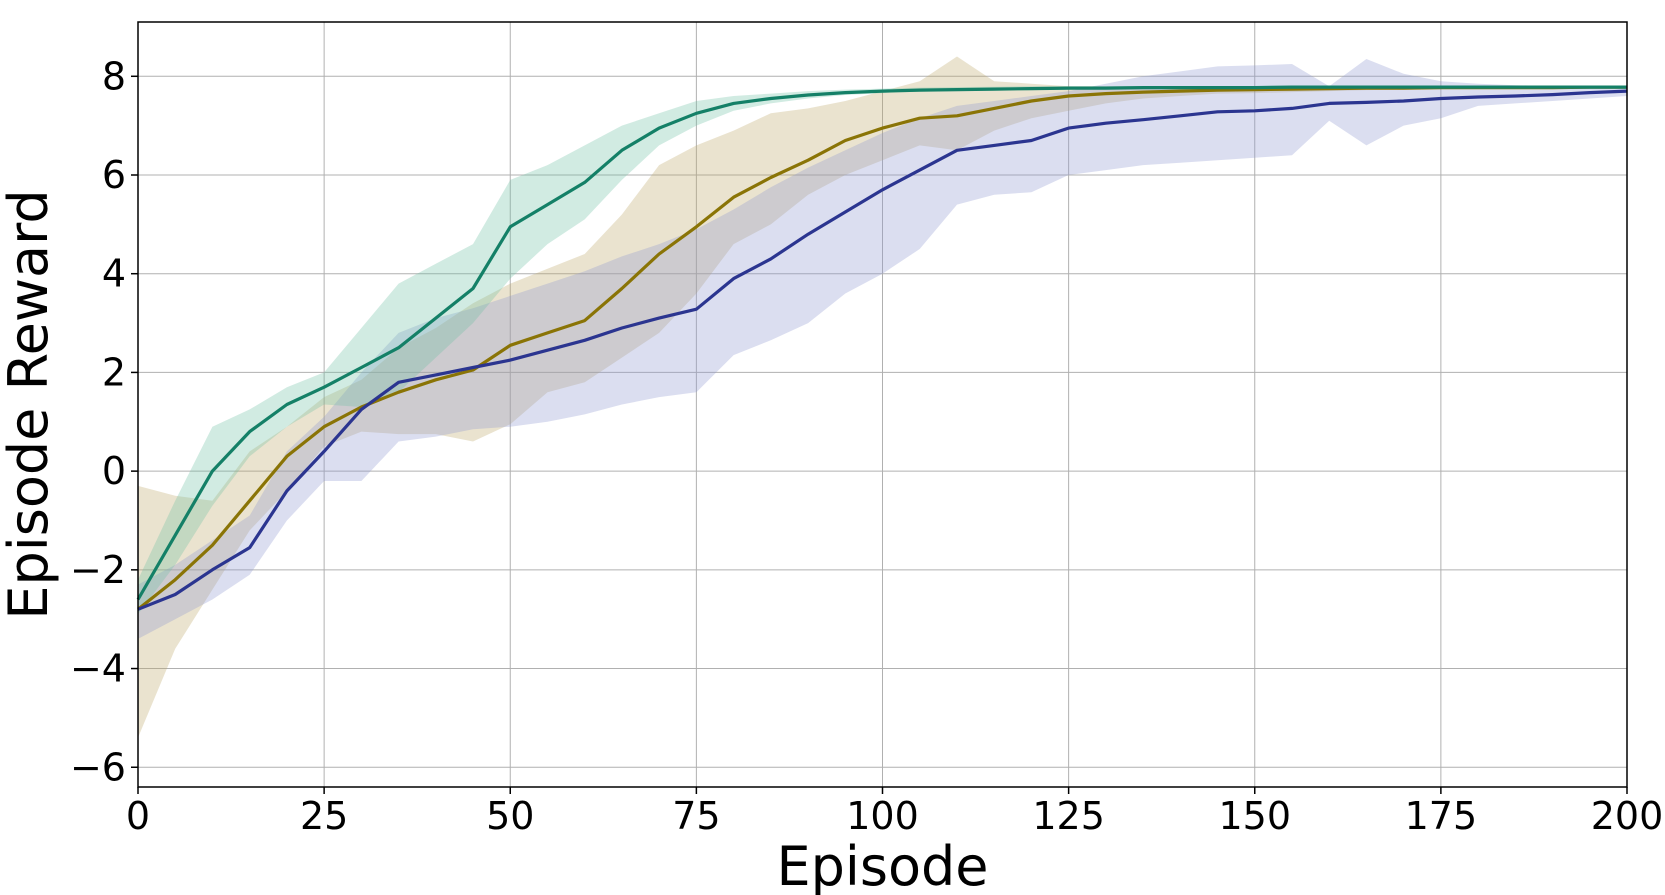 This screenshot has height=895, width=1665. Describe the element at coordinates (882, 816) in the screenshot. I see `x-tick-label: 100` at that location.